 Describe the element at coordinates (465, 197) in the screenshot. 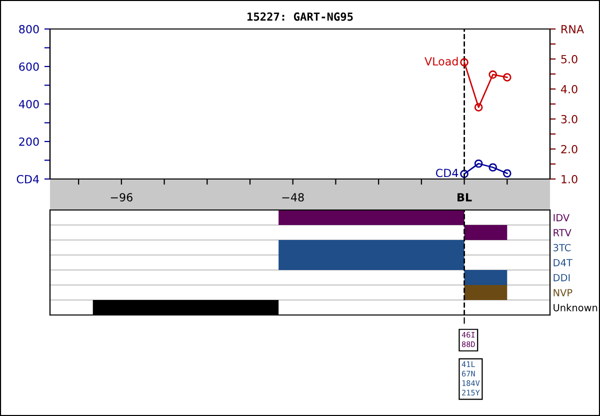

I see `x-tick-label: BL` at that location.